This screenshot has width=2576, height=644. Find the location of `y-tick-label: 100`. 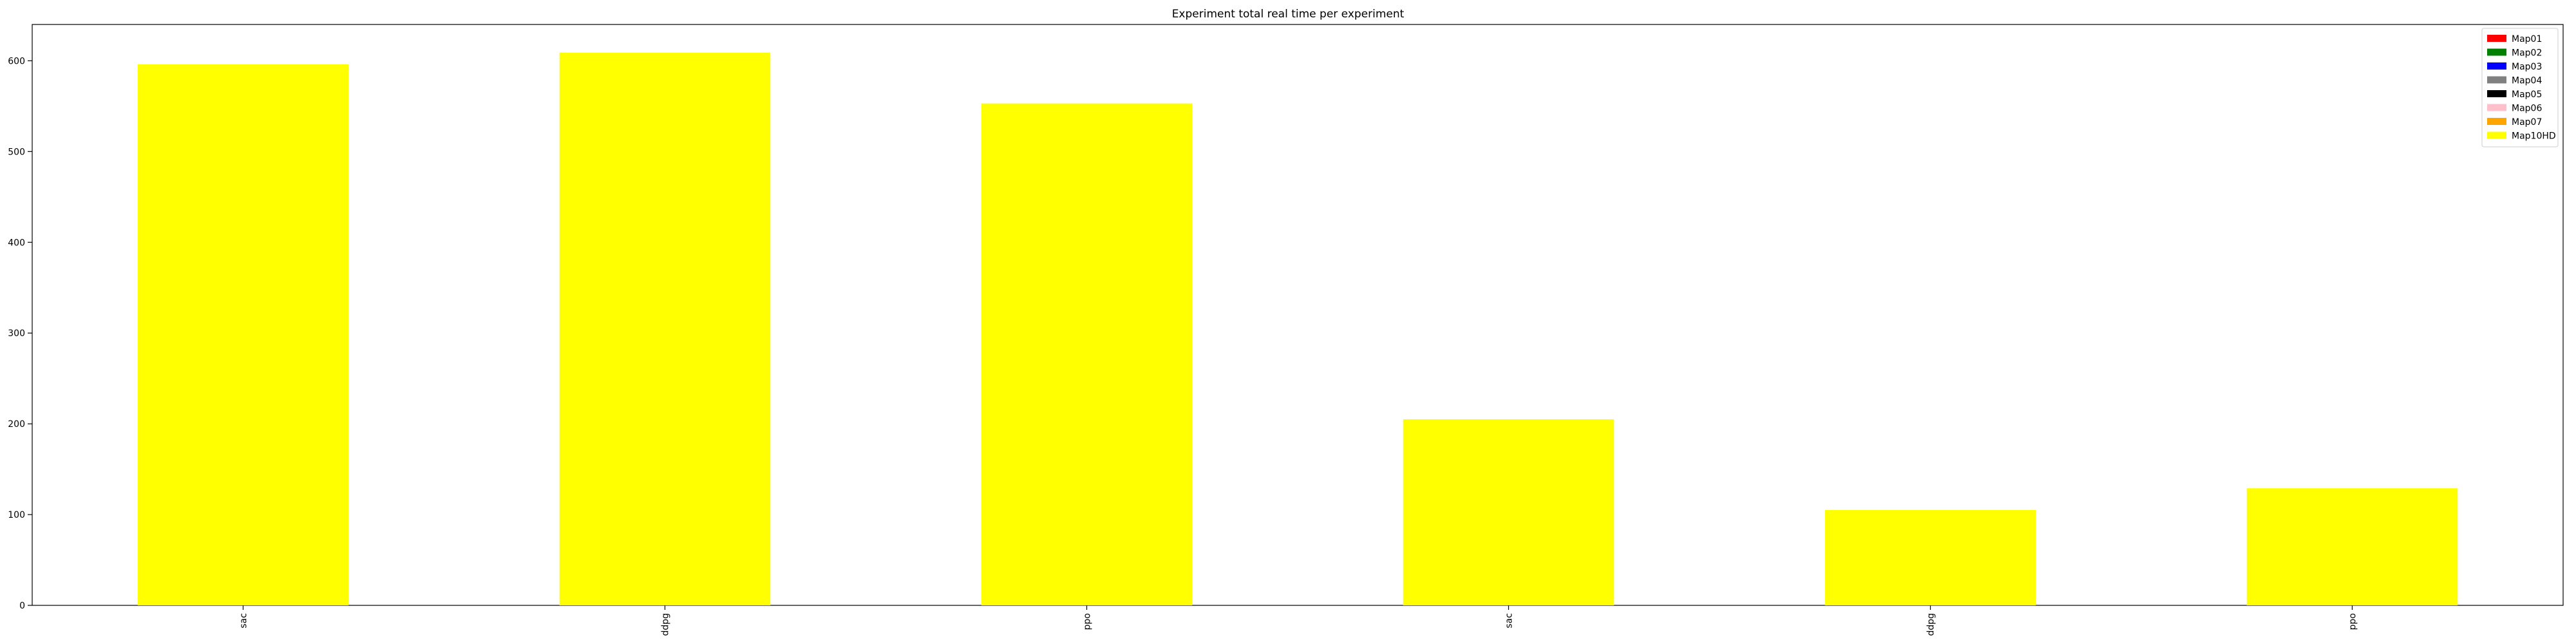

y-tick-label: 100 is located at coordinates (16, 515).